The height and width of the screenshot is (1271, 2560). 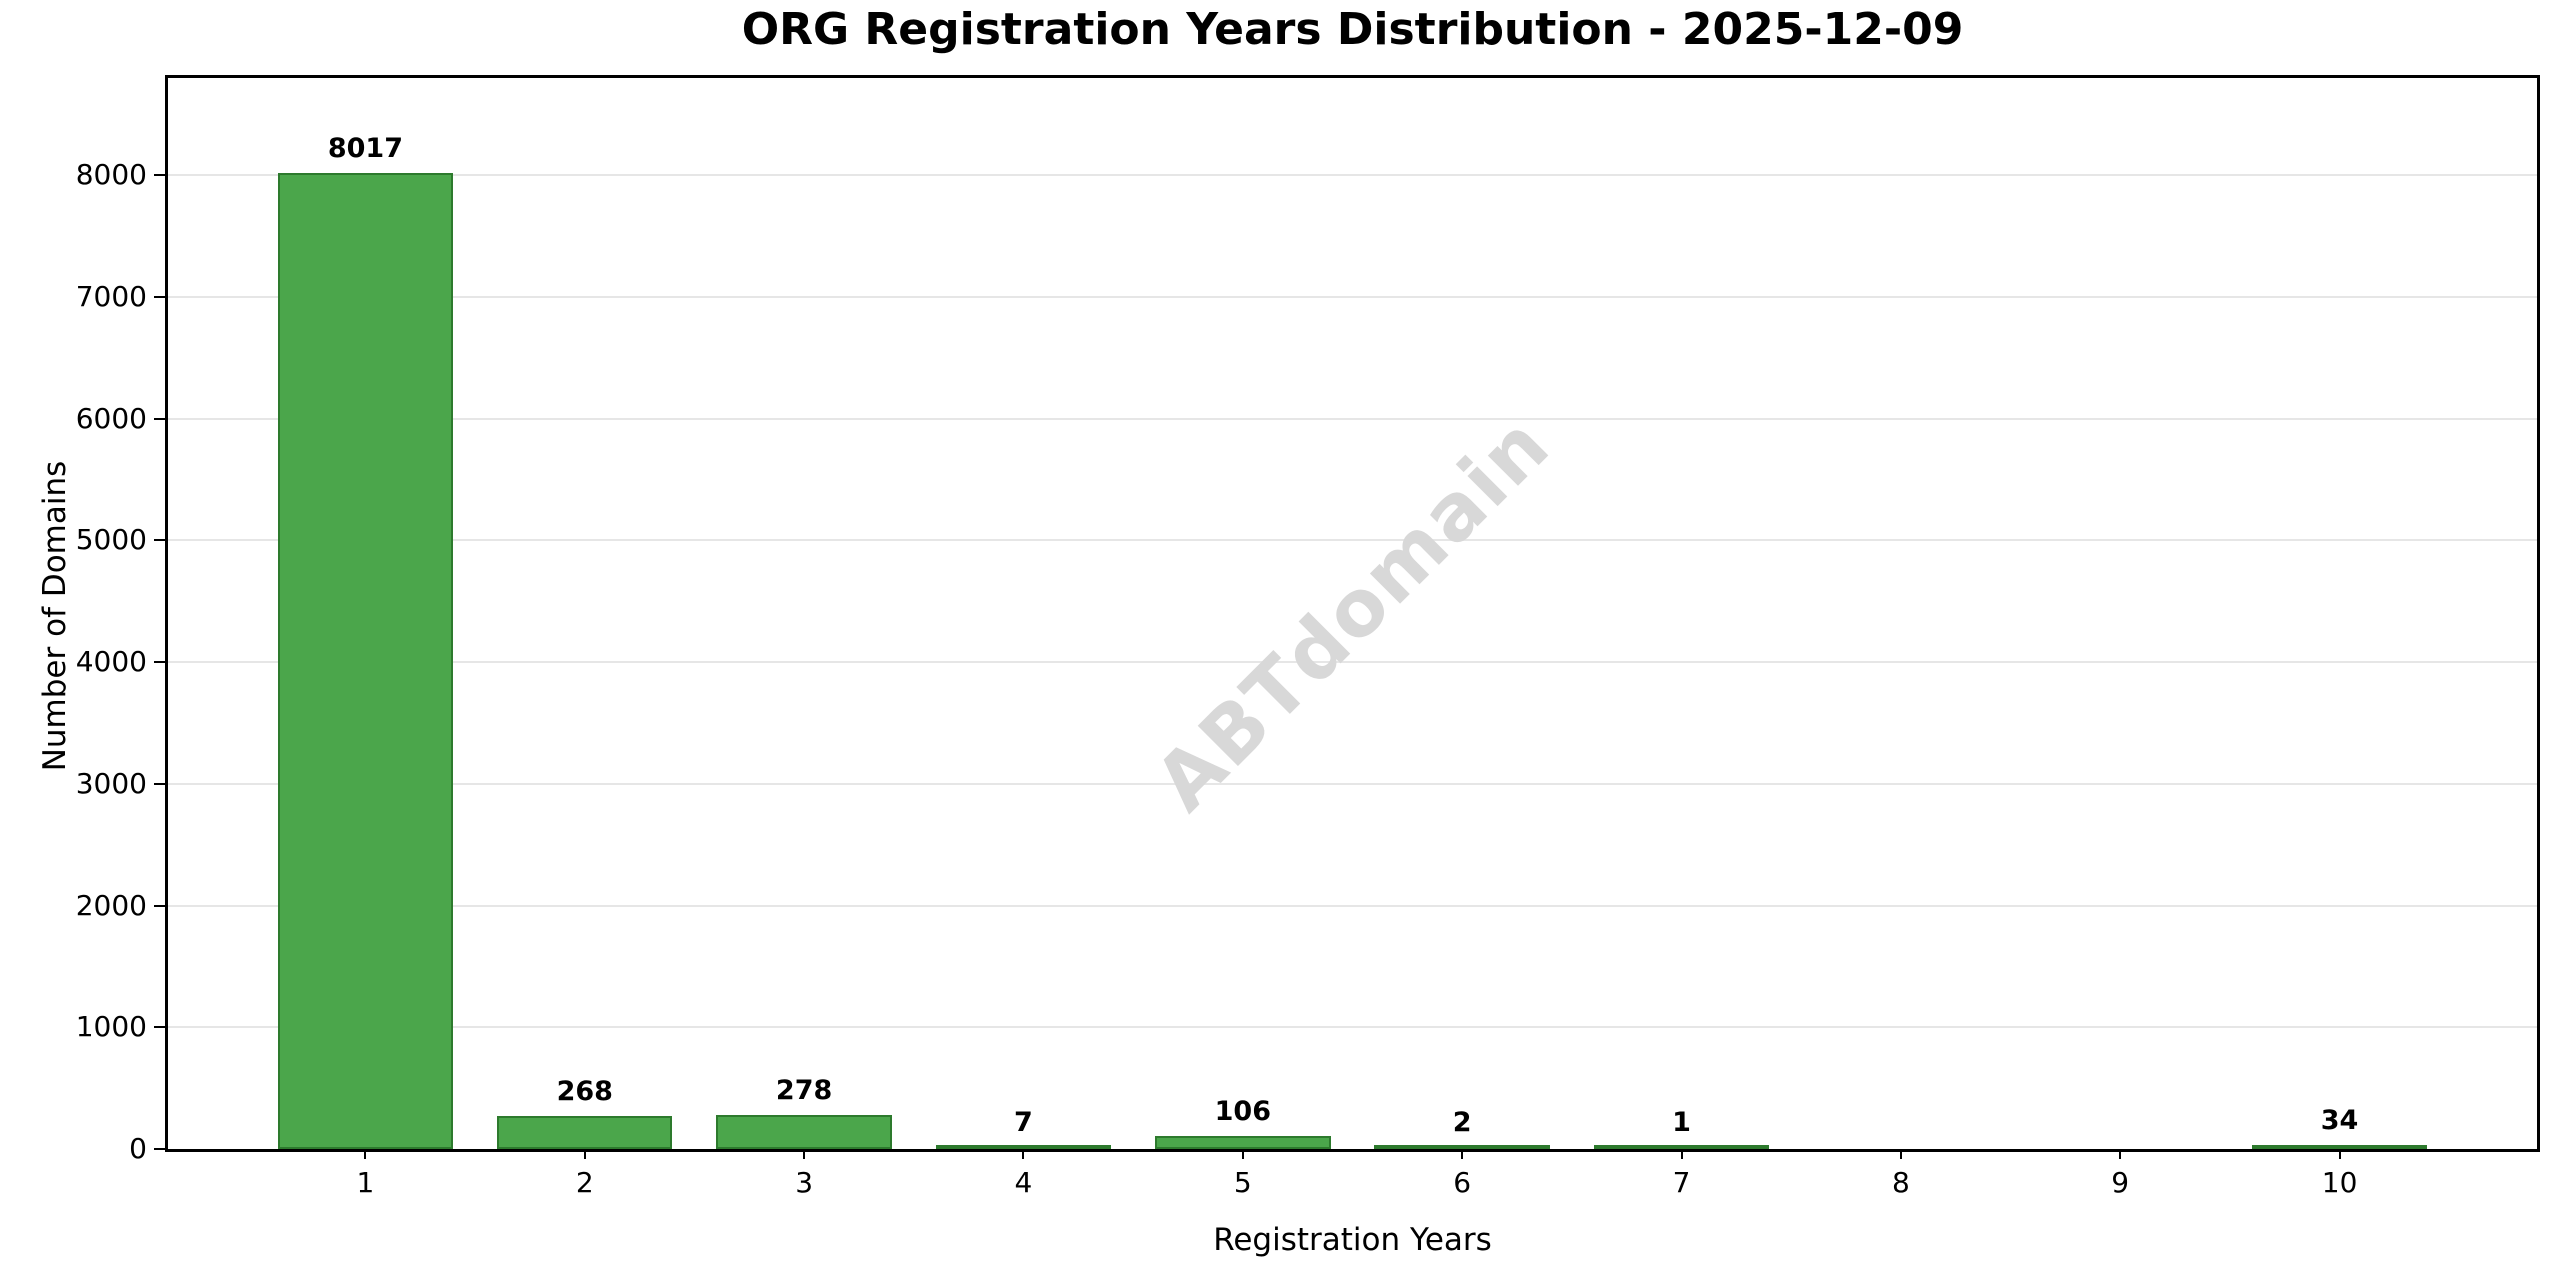 What do you see at coordinates (804, 1182) in the screenshot?
I see `x-tick-label-3: 3` at bounding box center [804, 1182].